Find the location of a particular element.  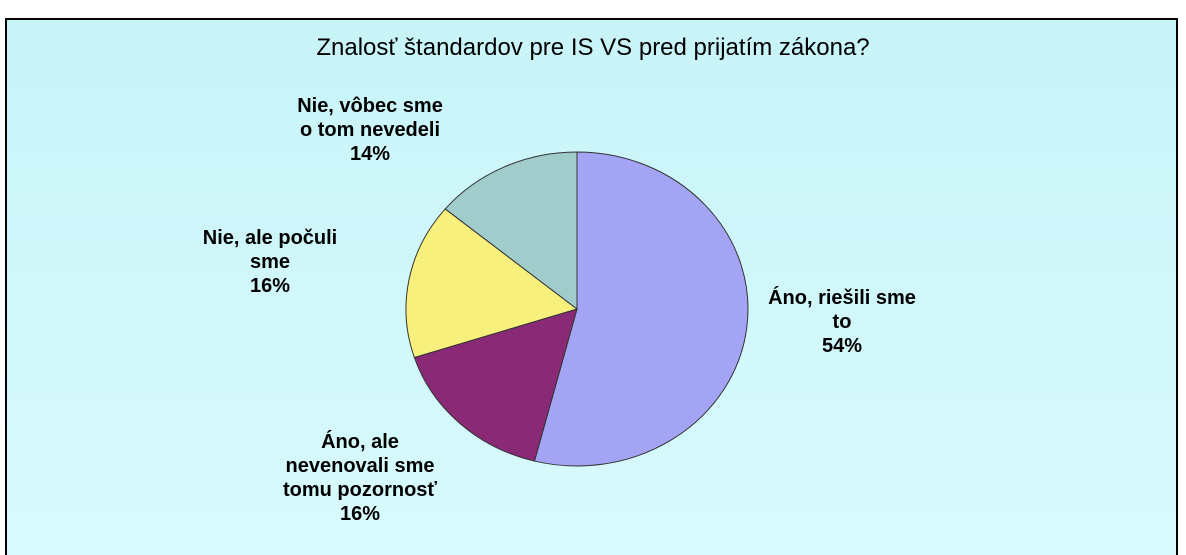

data-label: Nie, ale počuli sme 16% is located at coordinates (270, 262).